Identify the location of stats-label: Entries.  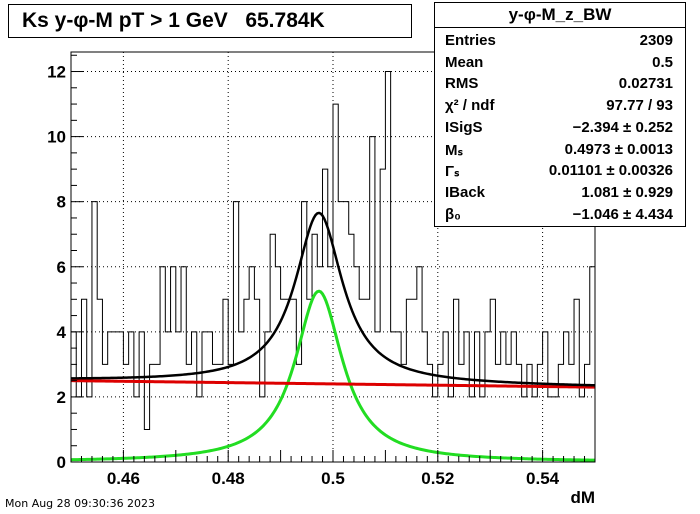
(470, 40).